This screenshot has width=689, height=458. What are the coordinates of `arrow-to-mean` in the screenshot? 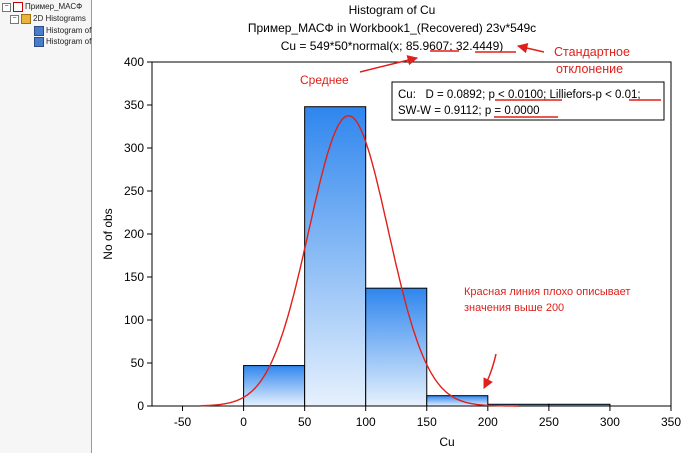 It's located at (389, 64).